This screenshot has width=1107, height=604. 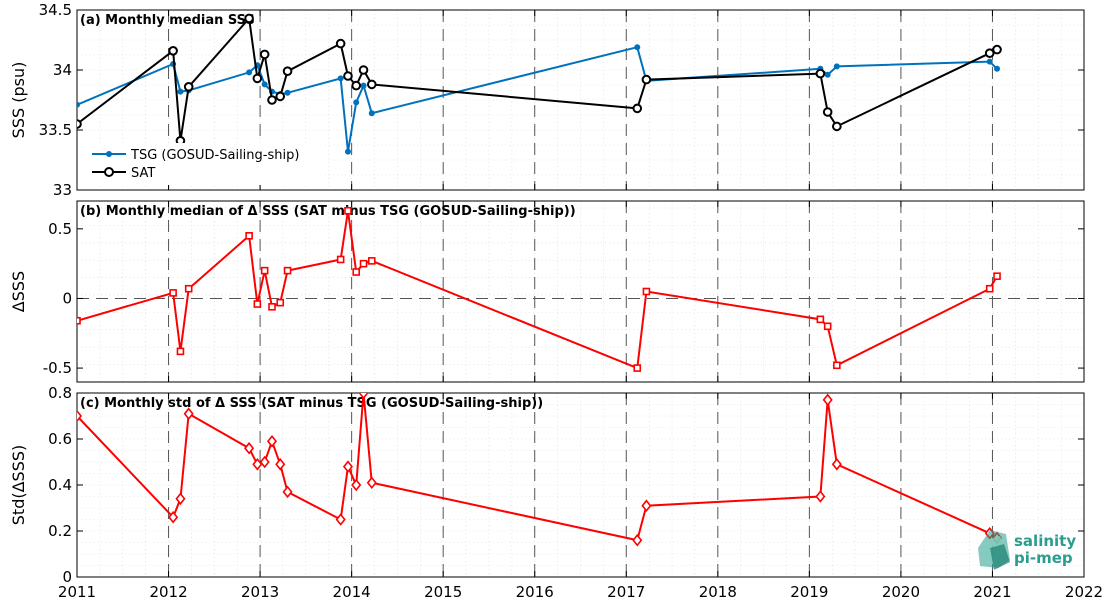 What do you see at coordinates (18, 291) in the screenshot?
I see `panel-b-ylabel: ΔSSS` at bounding box center [18, 291].